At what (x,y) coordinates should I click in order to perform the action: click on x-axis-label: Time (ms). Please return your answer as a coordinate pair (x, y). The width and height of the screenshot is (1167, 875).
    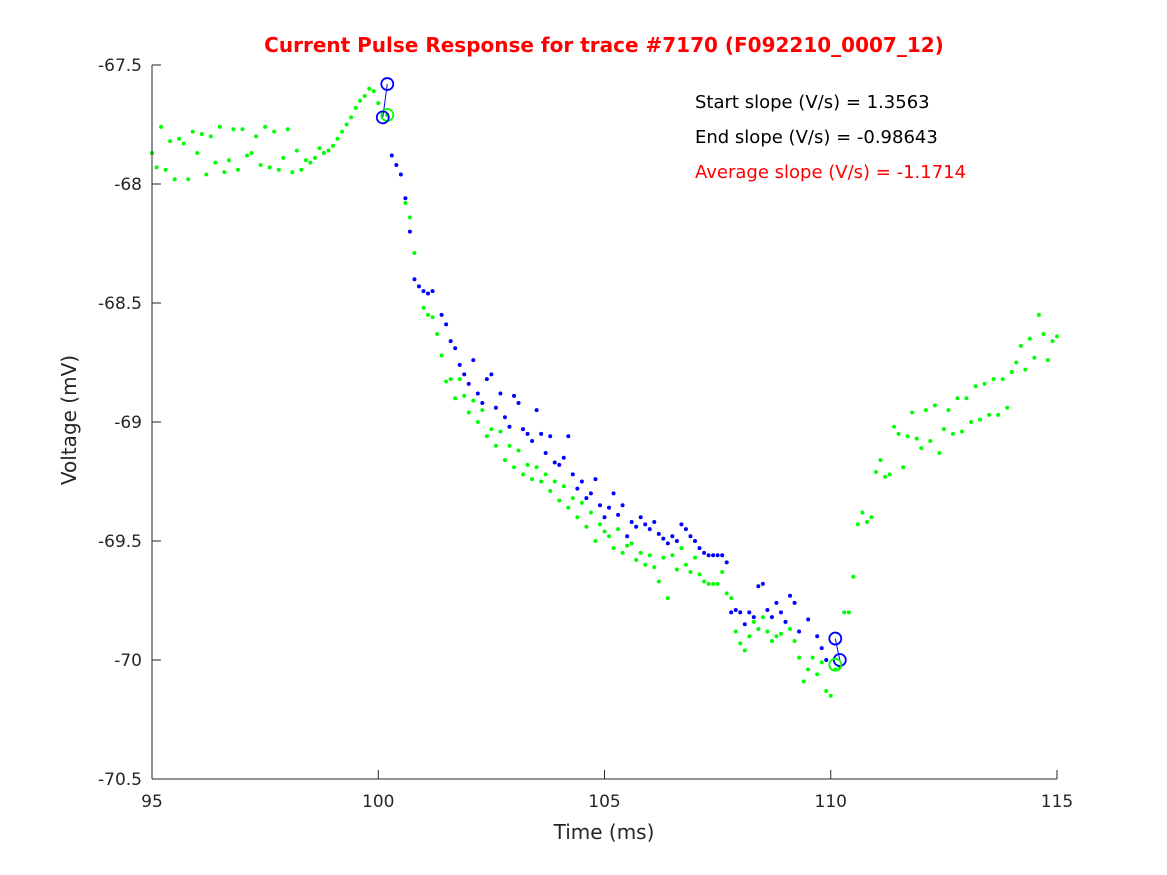
    Looking at the image, I should click on (604, 832).